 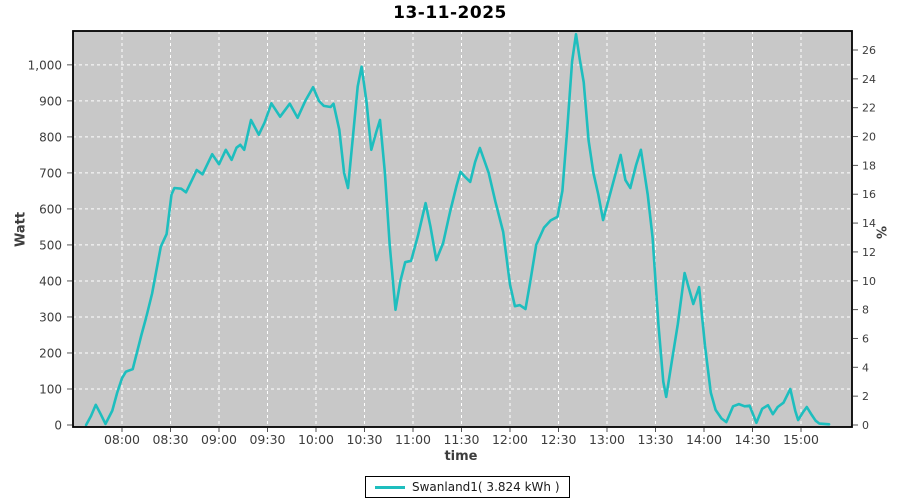 What do you see at coordinates (869, 165) in the screenshot?
I see `y-right-tick-label: 18` at bounding box center [869, 165].